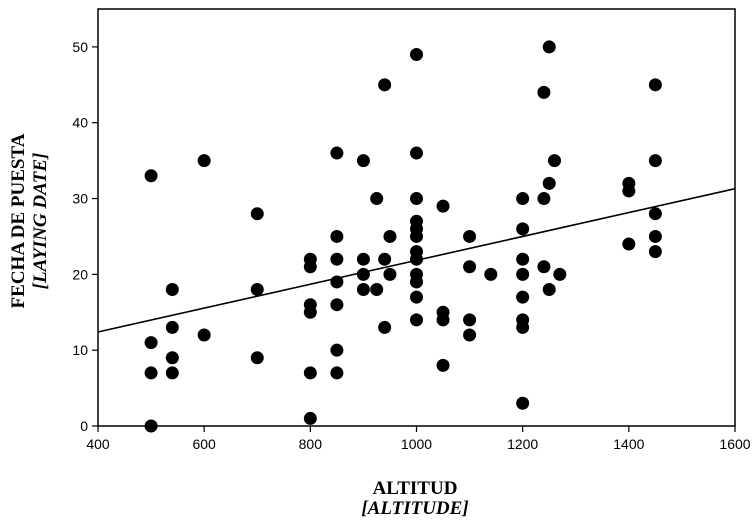 This screenshot has width=754, height=520. What do you see at coordinates (80, 123) in the screenshot?
I see `y-tick-label: 40` at bounding box center [80, 123].